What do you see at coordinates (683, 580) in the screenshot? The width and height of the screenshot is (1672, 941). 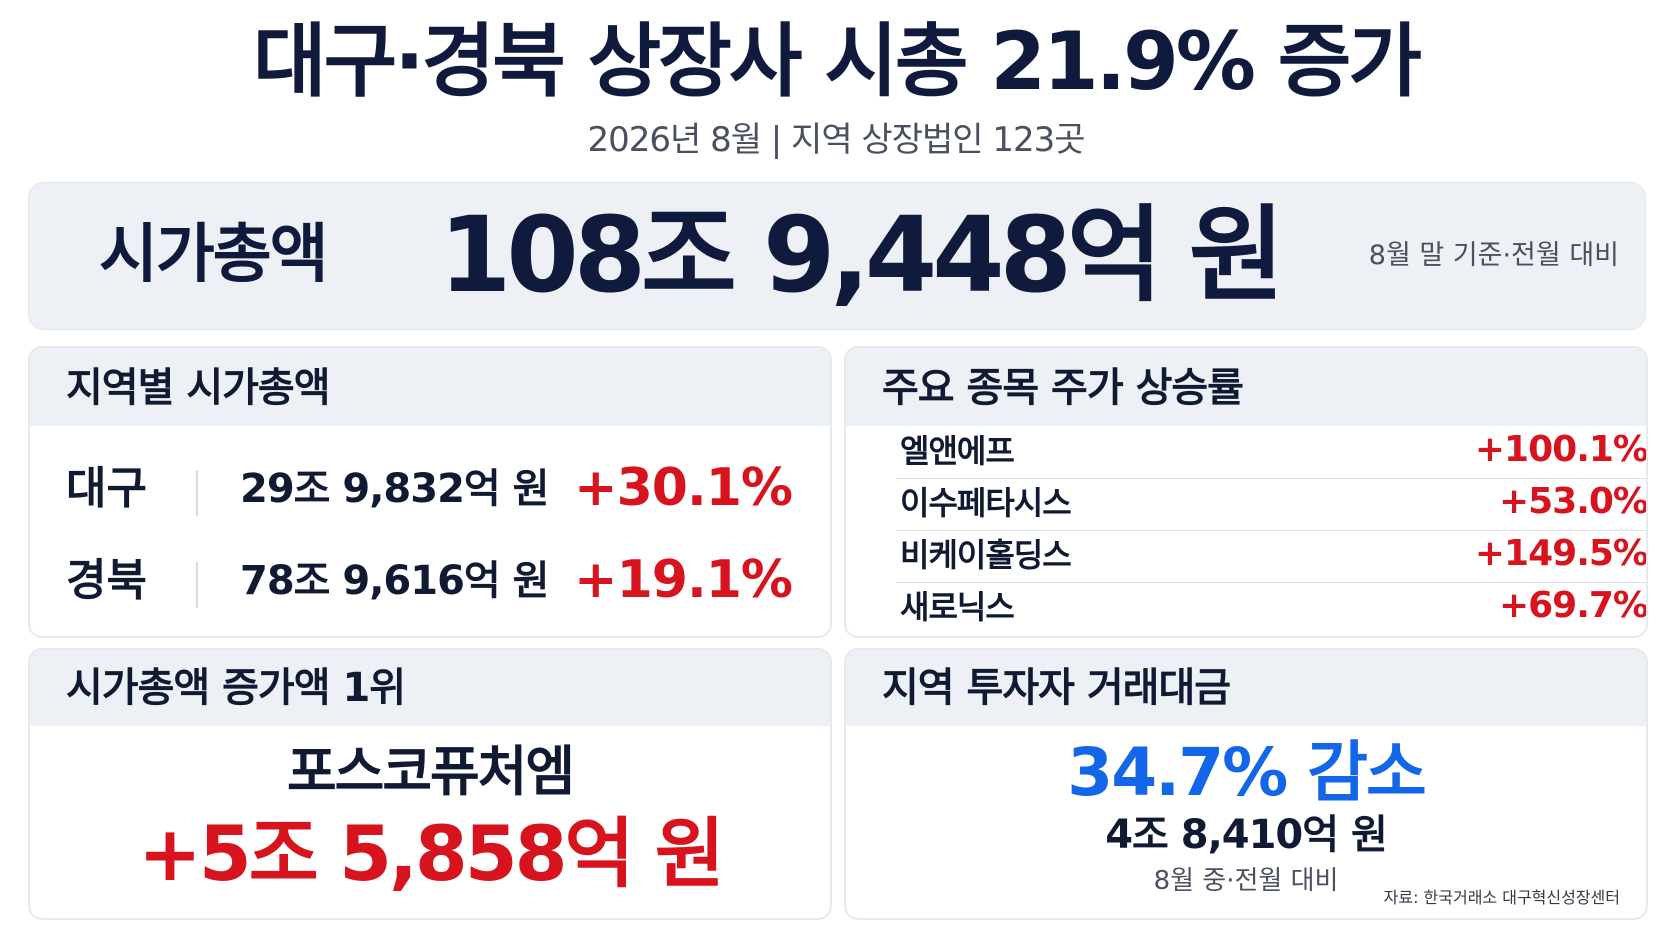 I see `region-change: +19.1%` at bounding box center [683, 580].